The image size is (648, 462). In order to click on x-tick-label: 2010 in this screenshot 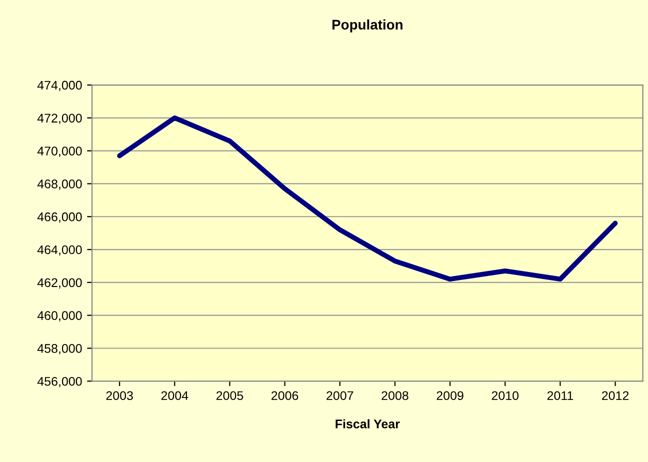, I will do `click(505, 395)`.